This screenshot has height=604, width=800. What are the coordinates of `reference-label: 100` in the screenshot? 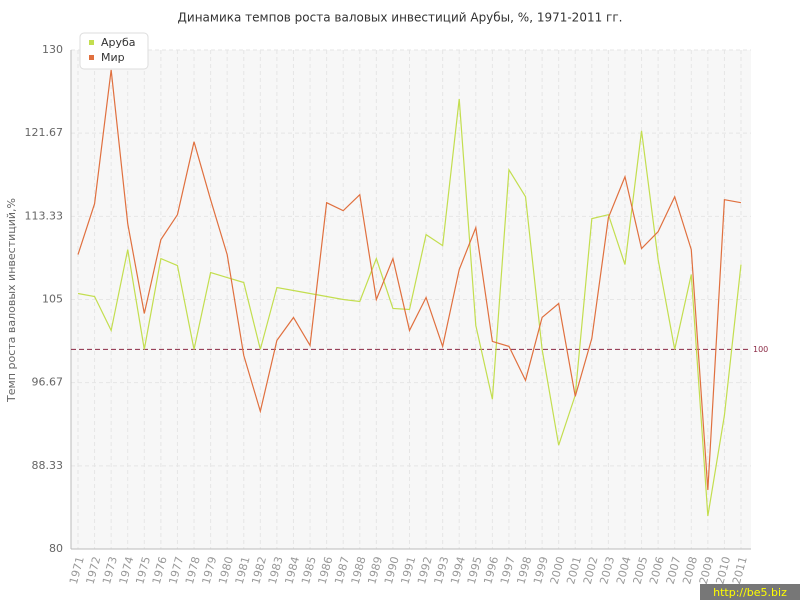 It's located at (760, 349).